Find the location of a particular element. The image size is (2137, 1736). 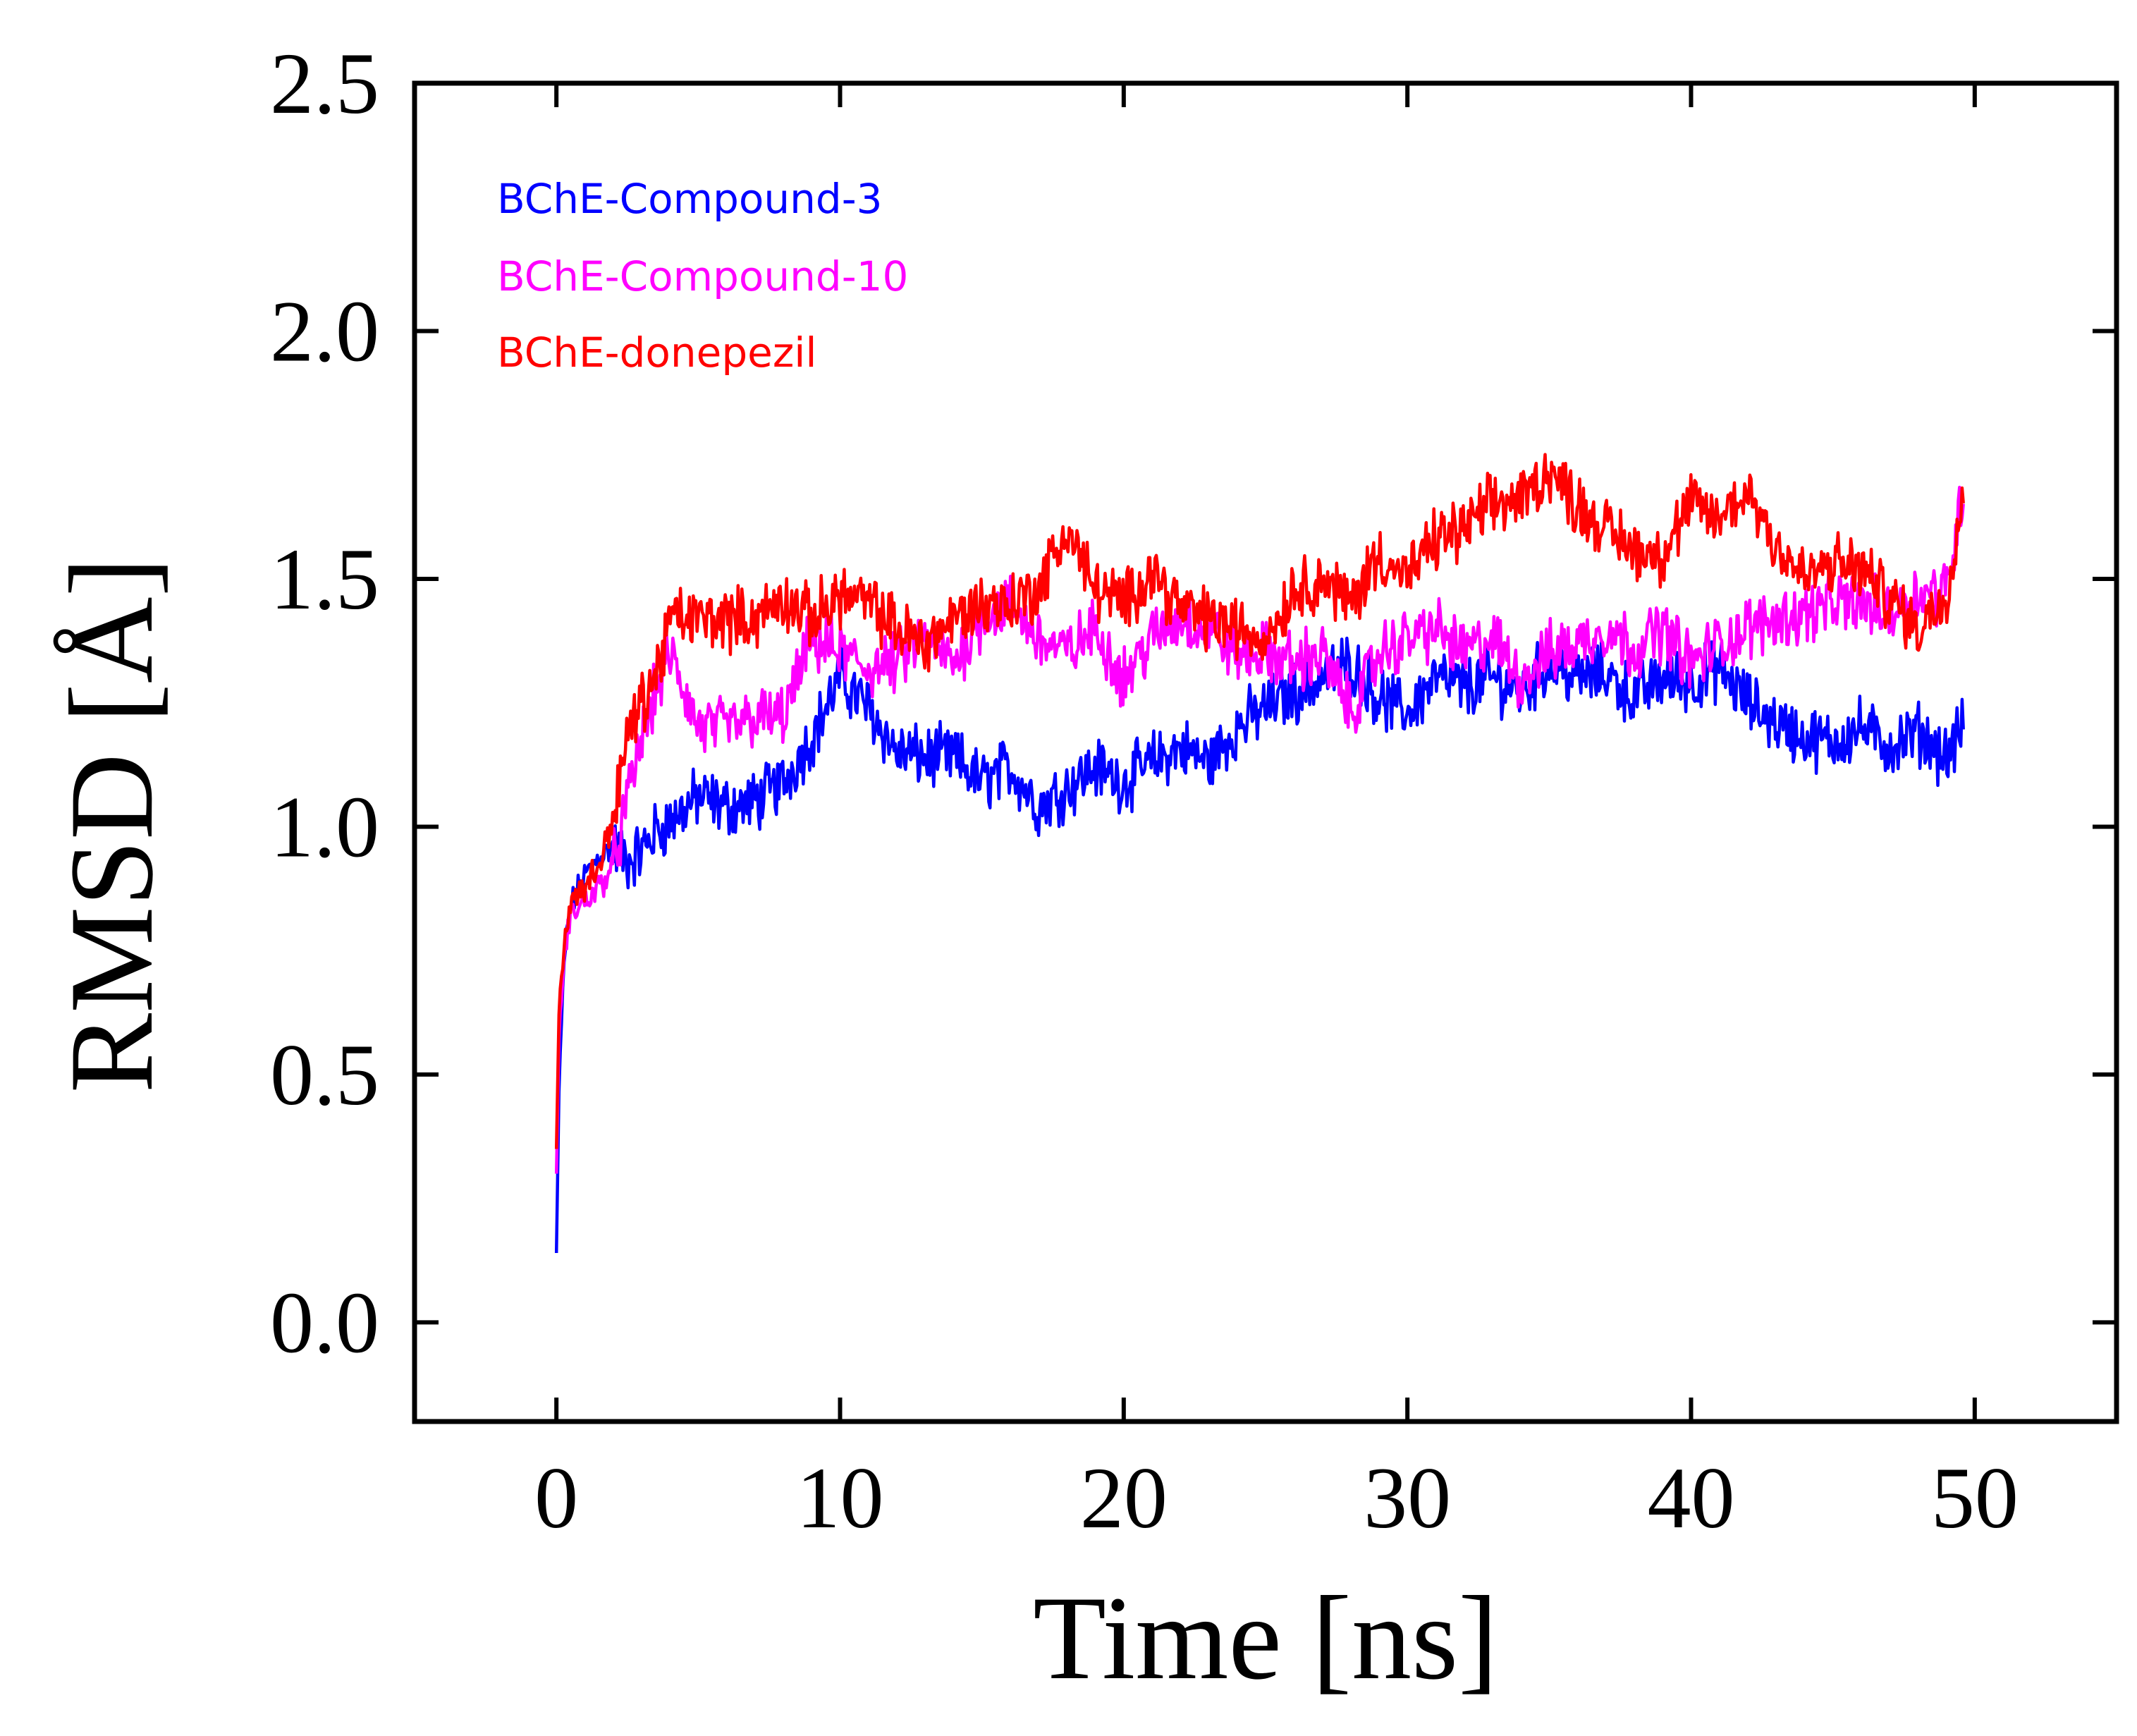

legend-entry-compound-10: BChE-Compound-10 is located at coordinates (702, 276).